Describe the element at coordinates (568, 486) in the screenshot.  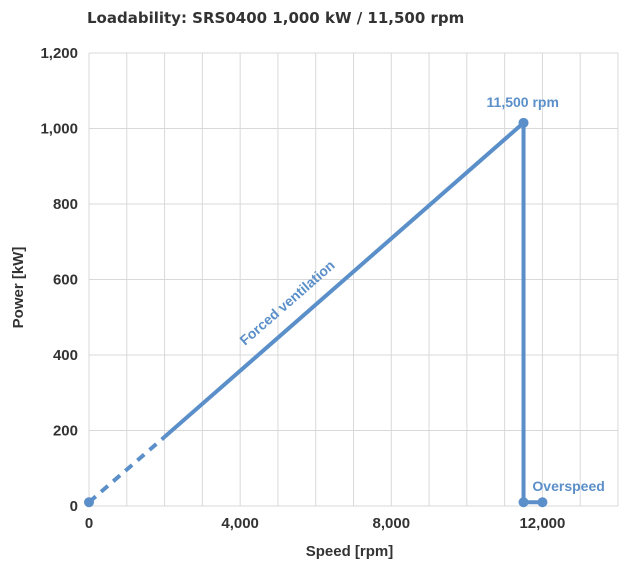
I see `annotation-overspeed: Overspeed` at that location.